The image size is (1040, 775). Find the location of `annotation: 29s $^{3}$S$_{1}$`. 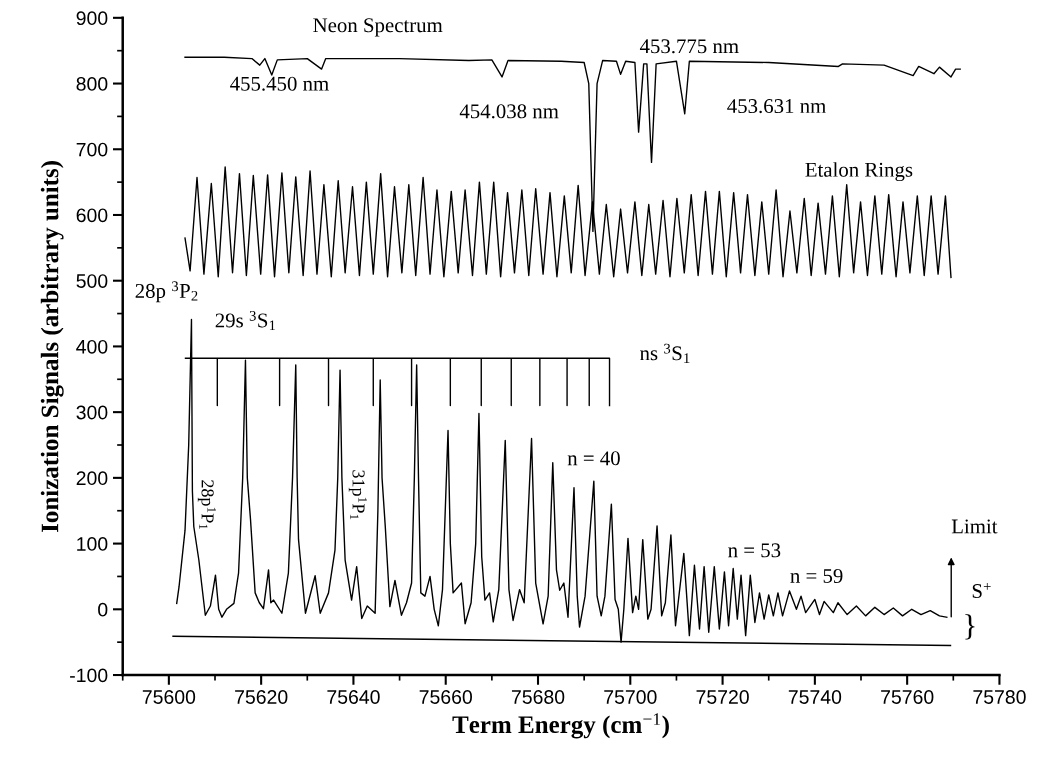

annotation: 29s $^{3}$S$_{1}$ is located at coordinates (245, 320).